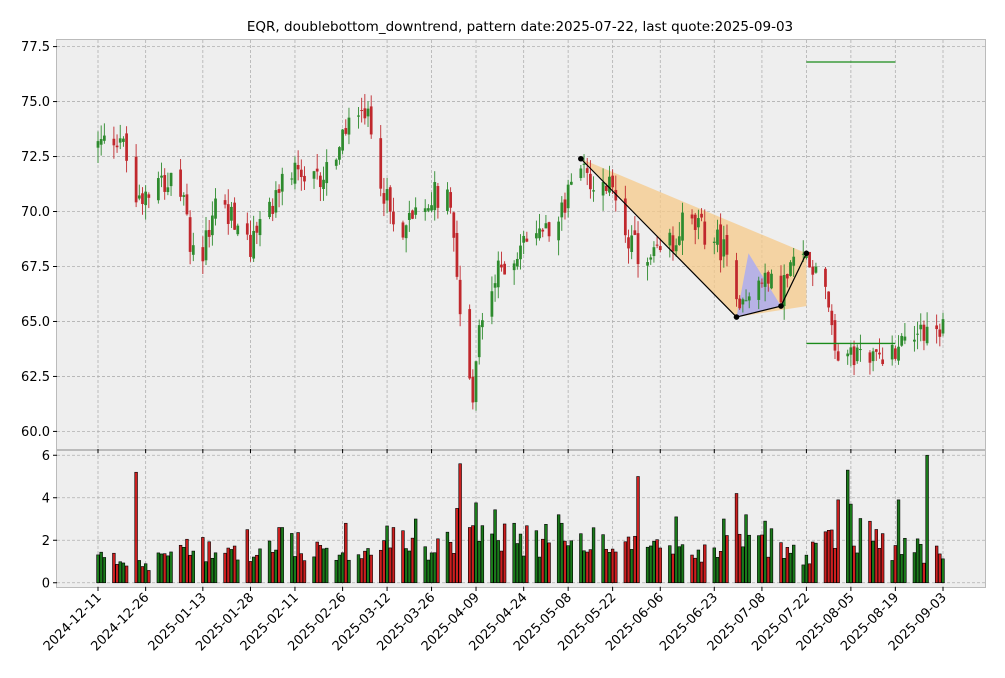  I want to click on pattern-lines, so click(737, 203).